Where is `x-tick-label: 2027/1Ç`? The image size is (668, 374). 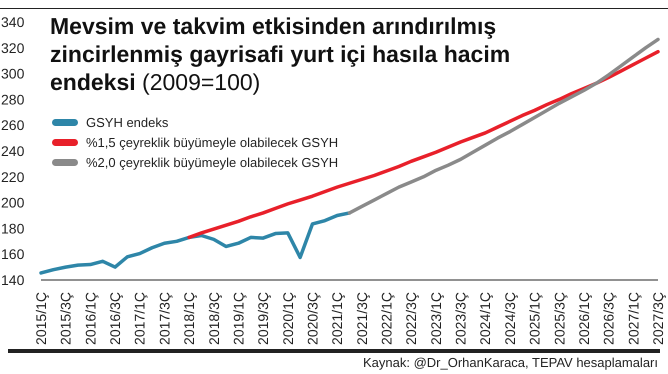 x-tick-label: 2027/1Ç is located at coordinates (633, 318).